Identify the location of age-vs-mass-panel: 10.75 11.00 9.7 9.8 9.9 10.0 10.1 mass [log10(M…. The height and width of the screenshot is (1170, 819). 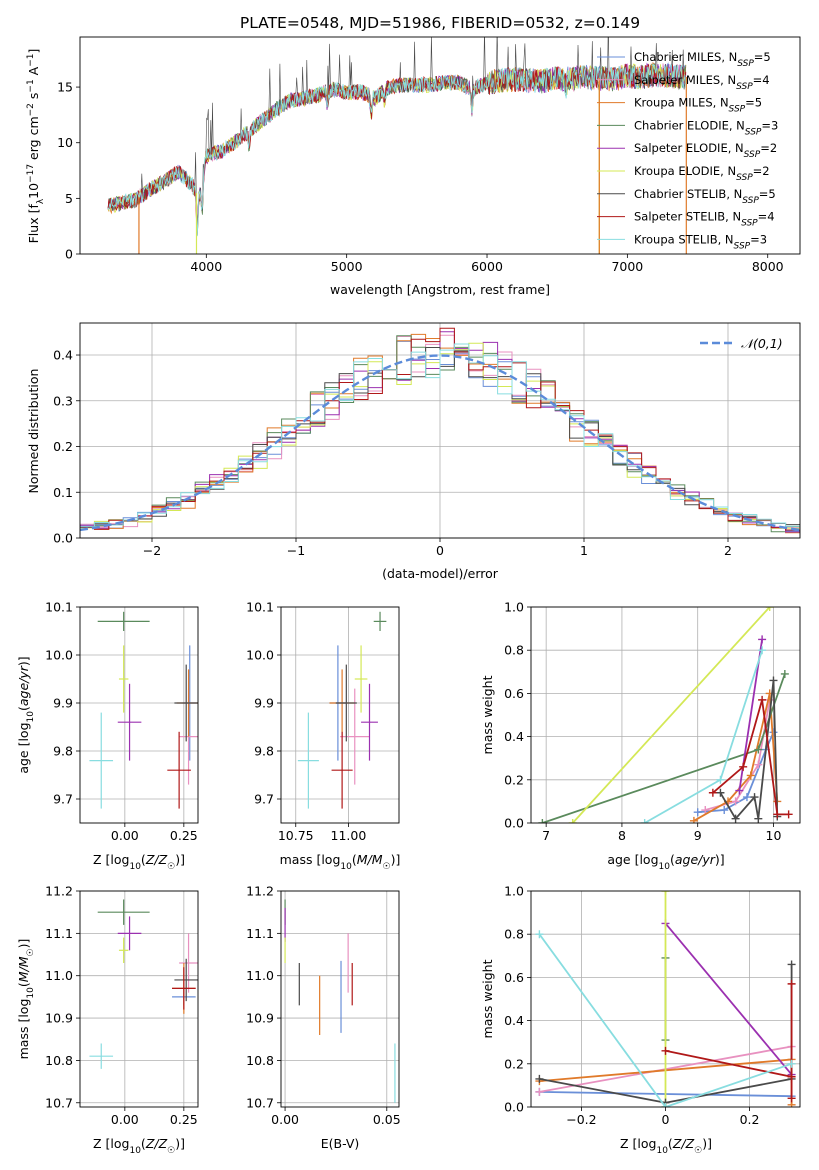
(323, 736).